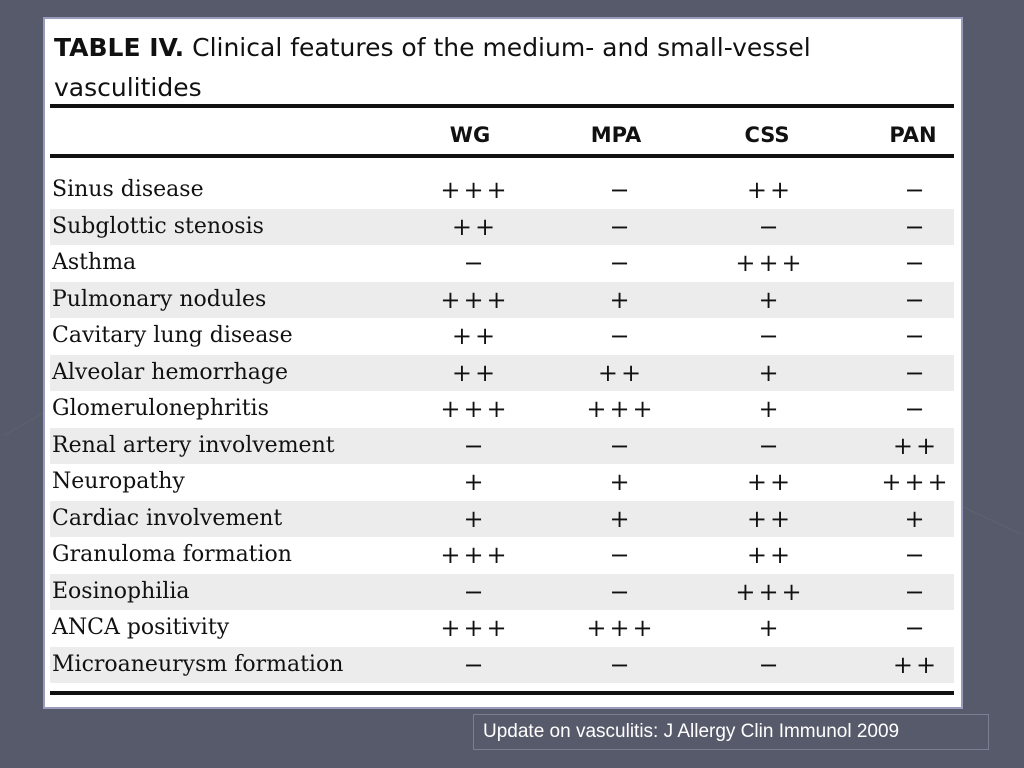 This screenshot has width=1024, height=768. I want to click on cell-mpa: ++, so click(621, 372).